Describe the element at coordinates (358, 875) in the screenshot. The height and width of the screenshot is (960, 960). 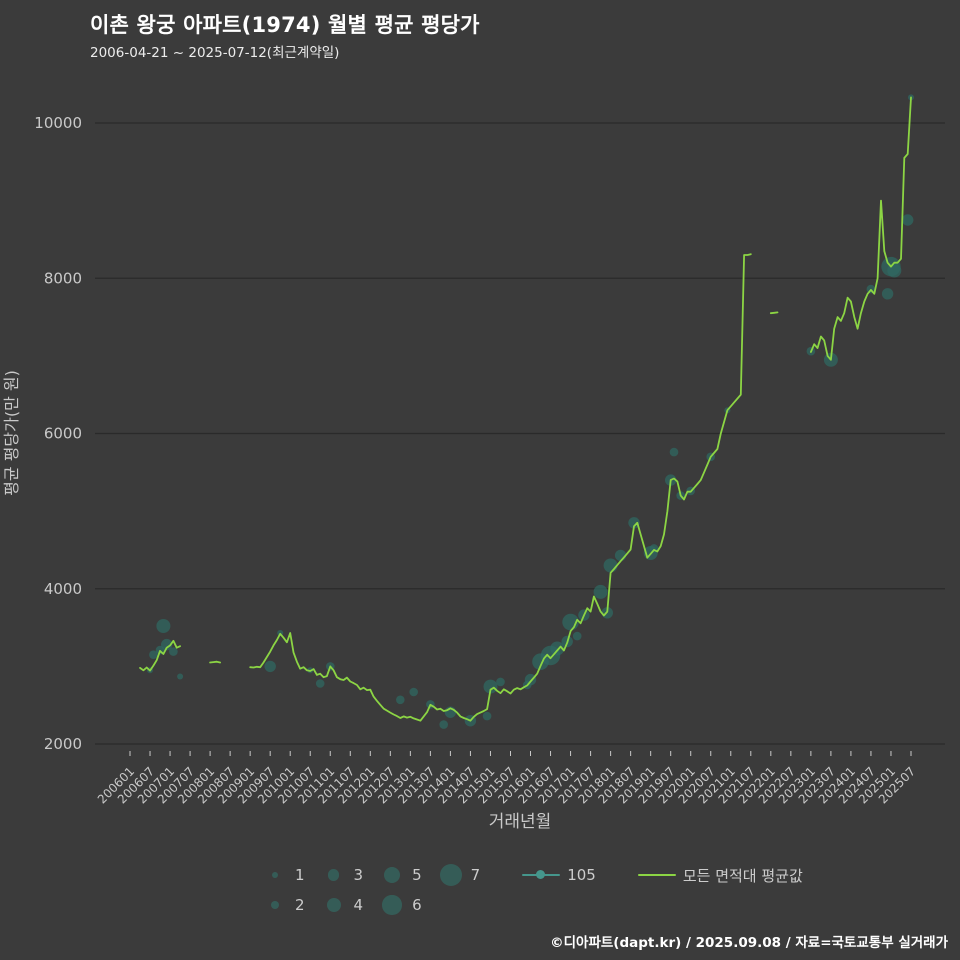
I see `legend-size-label: 3` at that location.